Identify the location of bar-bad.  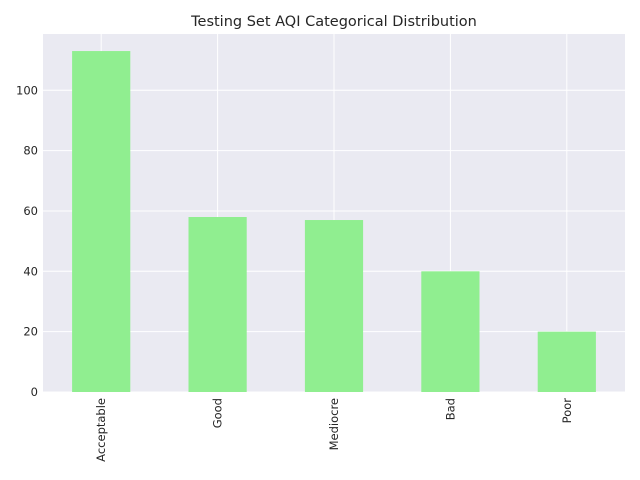
(450, 331).